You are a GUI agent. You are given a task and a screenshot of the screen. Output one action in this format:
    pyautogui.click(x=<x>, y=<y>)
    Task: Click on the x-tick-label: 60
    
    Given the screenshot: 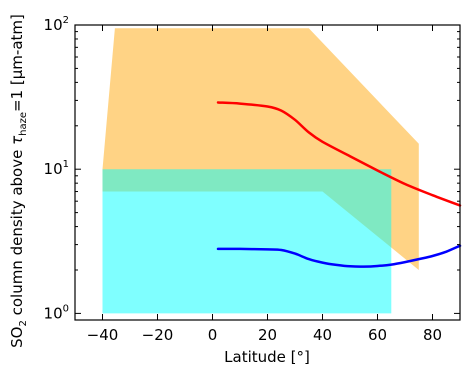 What is the action you would take?
    pyautogui.click(x=377, y=335)
    